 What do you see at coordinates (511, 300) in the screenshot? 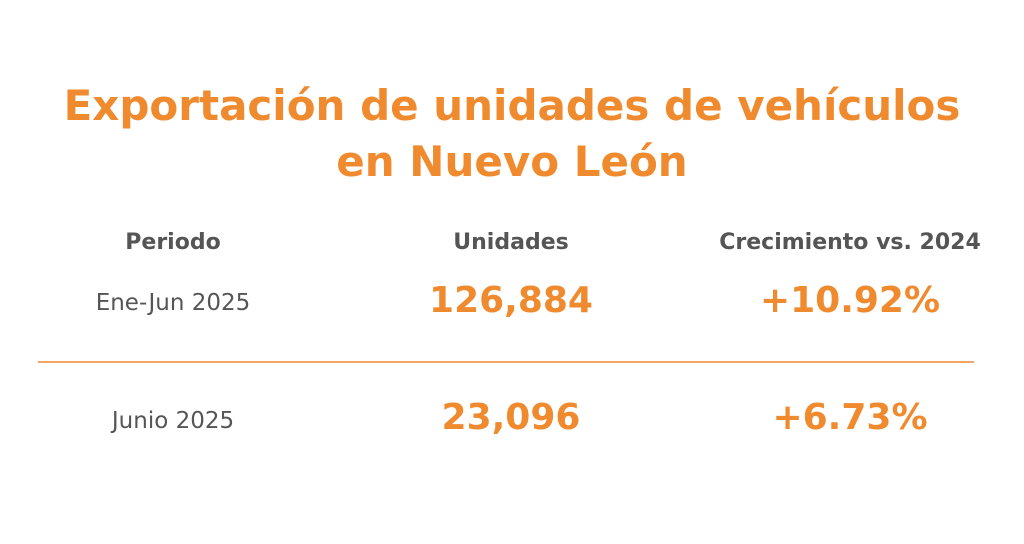
I see `row-1-unidades: 126,884` at bounding box center [511, 300].